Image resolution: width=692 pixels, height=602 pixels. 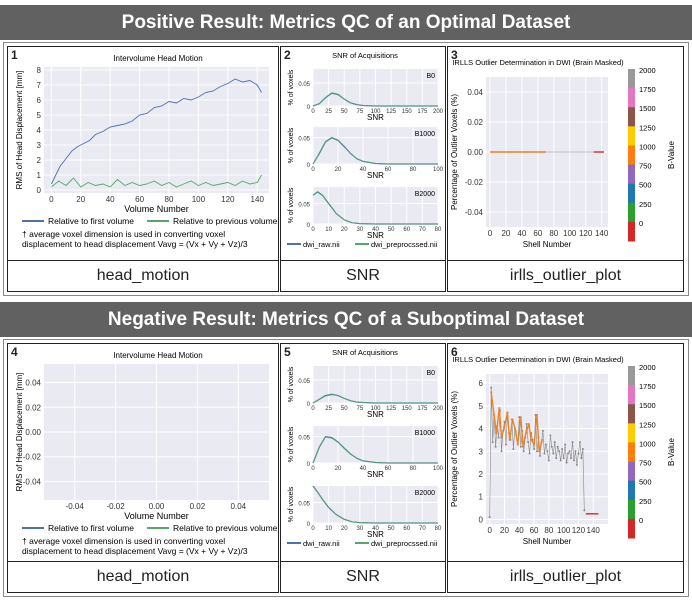 I want to click on y-tick-label: 1, so click(x=39, y=175).